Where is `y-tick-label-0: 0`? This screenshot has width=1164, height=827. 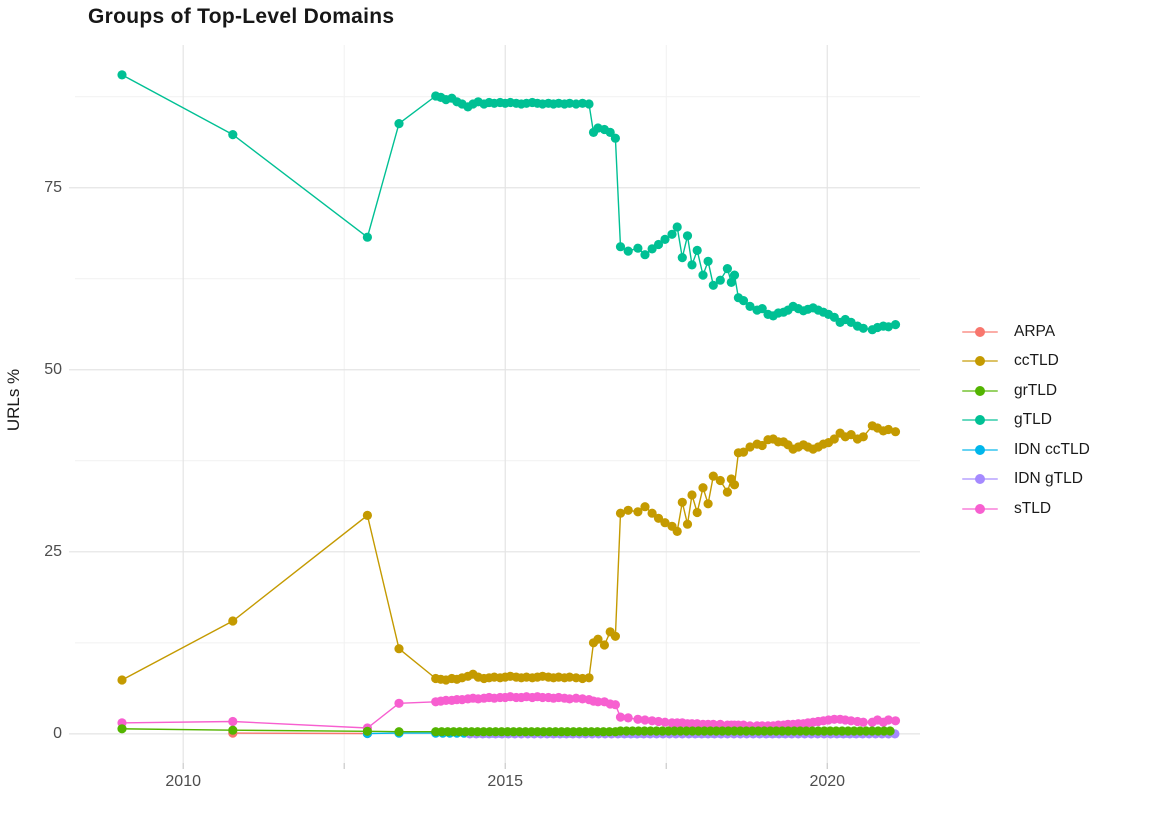 y-tick-label-0: 0 is located at coordinates (57, 733).